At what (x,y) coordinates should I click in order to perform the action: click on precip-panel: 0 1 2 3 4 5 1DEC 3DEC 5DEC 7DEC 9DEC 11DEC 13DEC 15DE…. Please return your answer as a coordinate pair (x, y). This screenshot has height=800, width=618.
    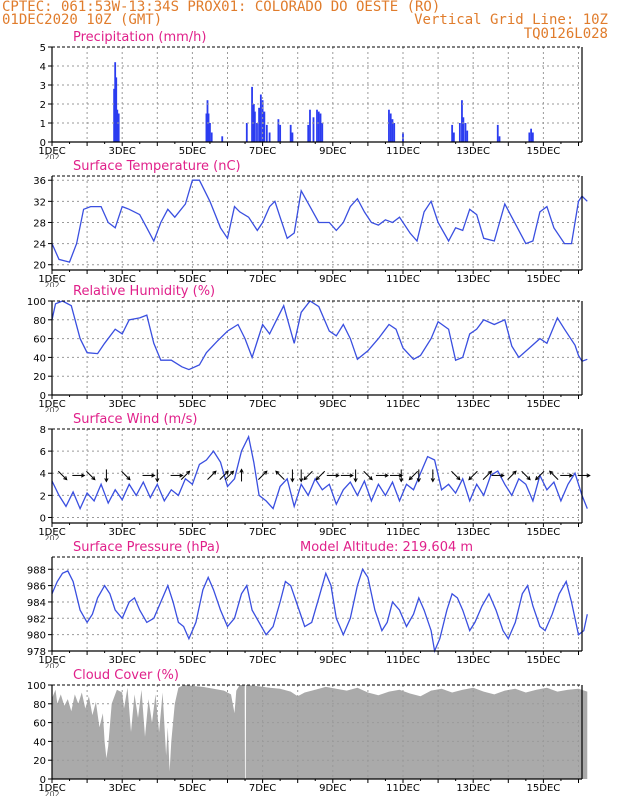
    Looking at the image, I should click on (310, 96).